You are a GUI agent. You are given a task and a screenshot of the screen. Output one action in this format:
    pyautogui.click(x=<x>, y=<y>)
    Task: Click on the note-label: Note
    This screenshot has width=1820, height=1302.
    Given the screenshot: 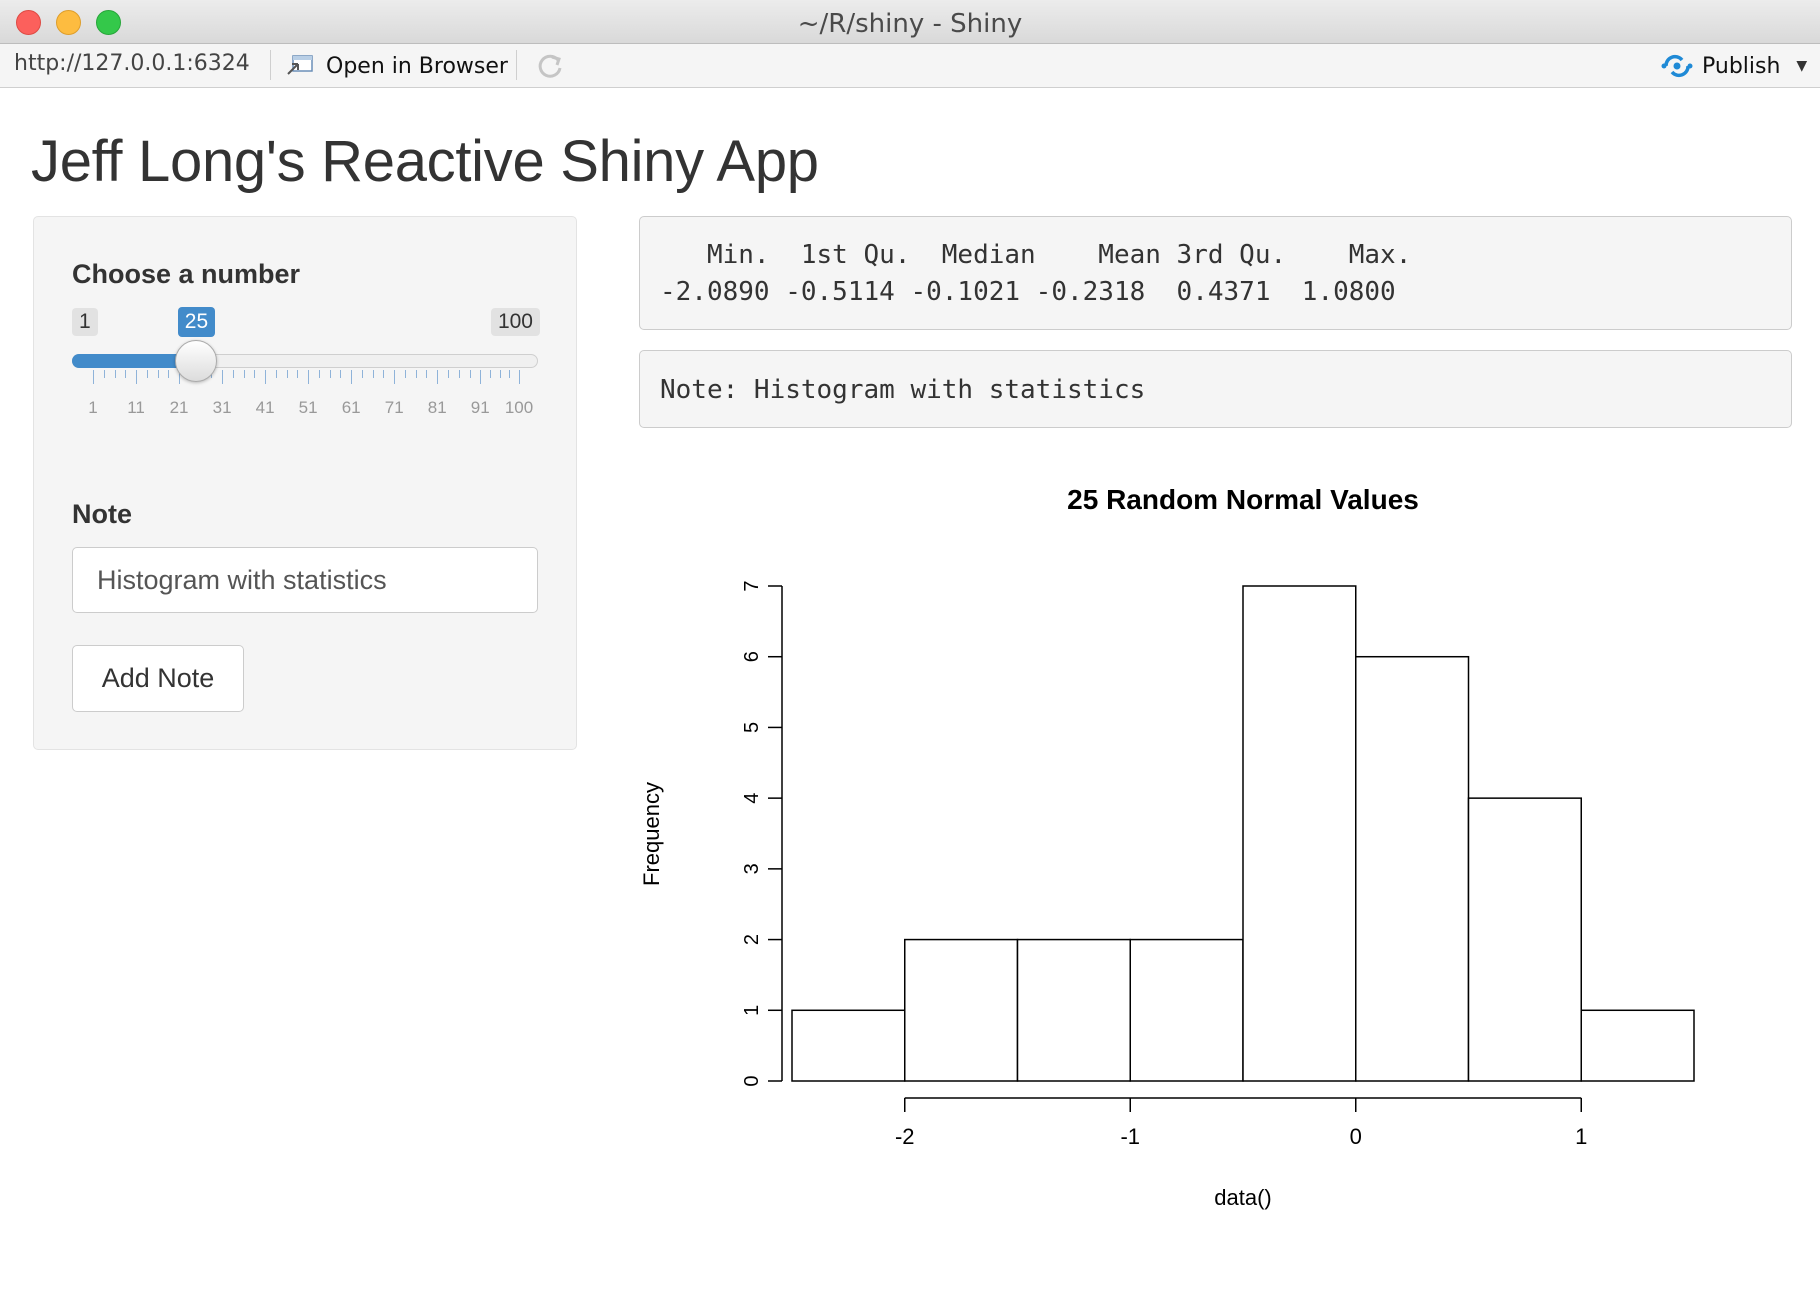 What is the action you would take?
    pyautogui.click(x=102, y=514)
    